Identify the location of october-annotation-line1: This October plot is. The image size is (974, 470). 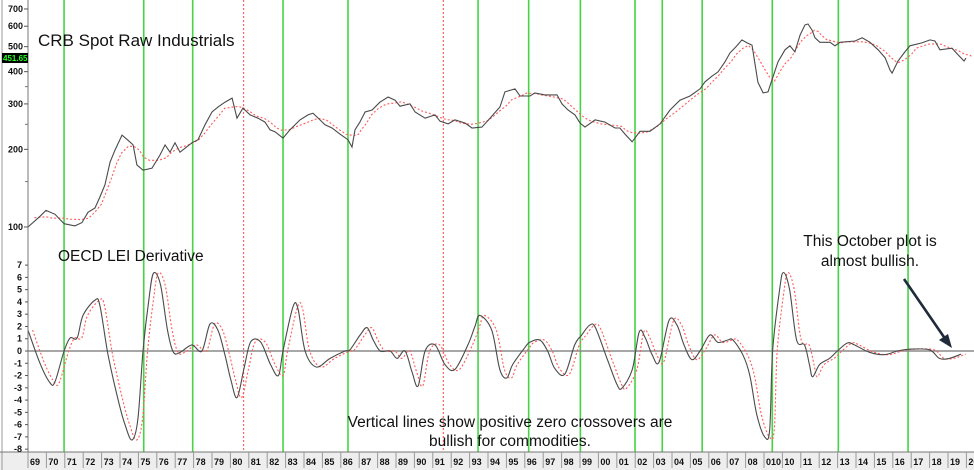
(870, 241).